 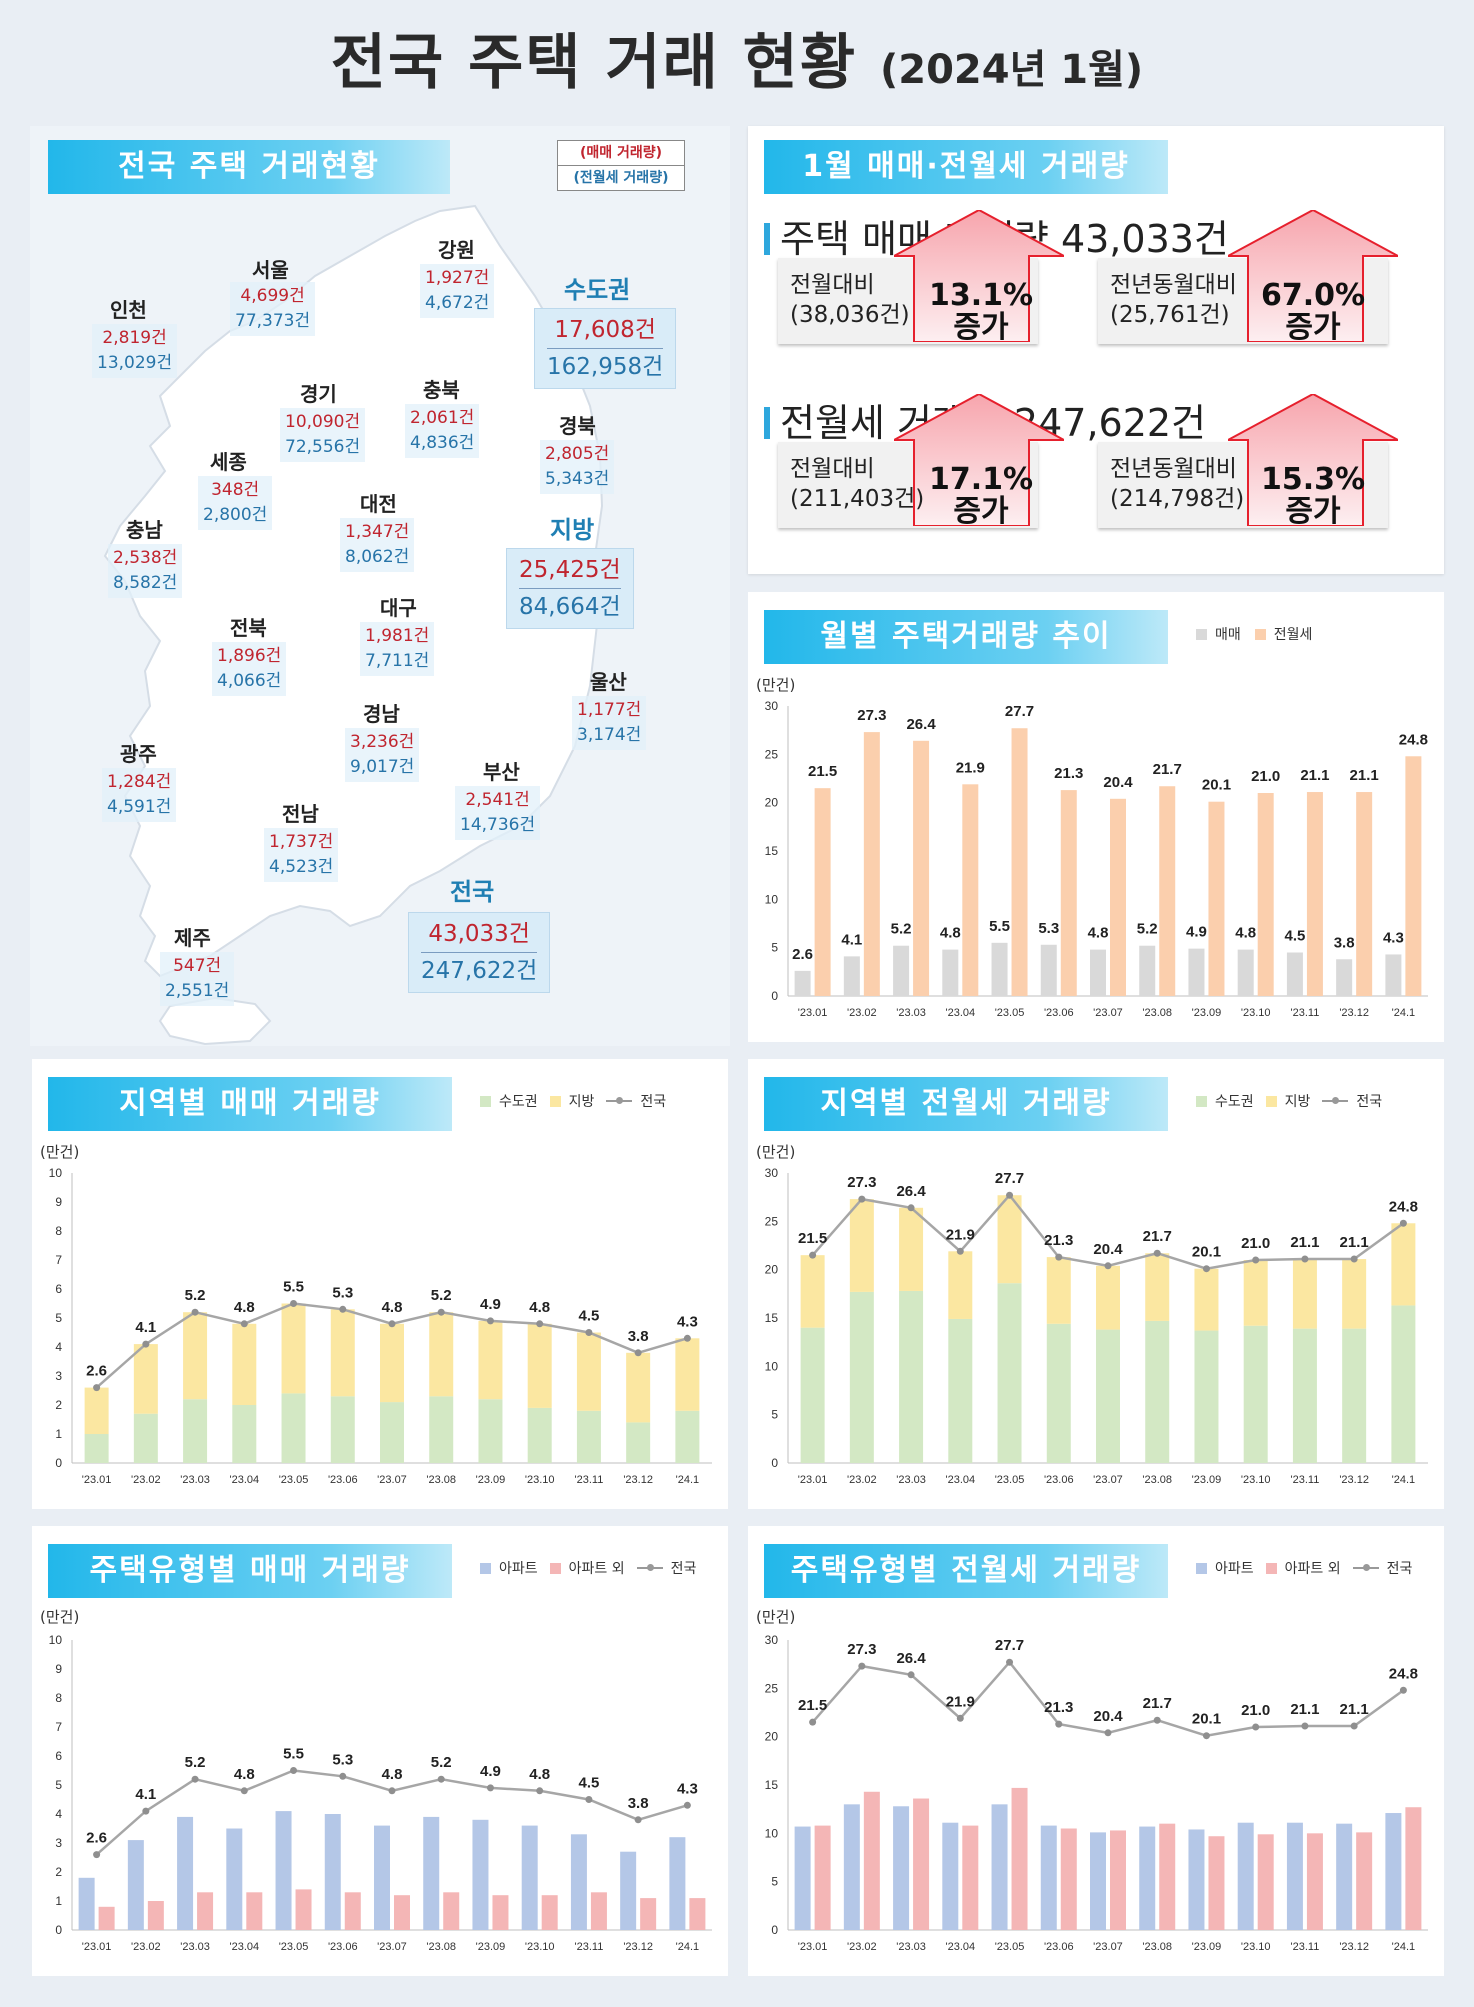 What do you see at coordinates (1313, 327) in the screenshot?
I see `card-pct-change: 증가` at bounding box center [1313, 327].